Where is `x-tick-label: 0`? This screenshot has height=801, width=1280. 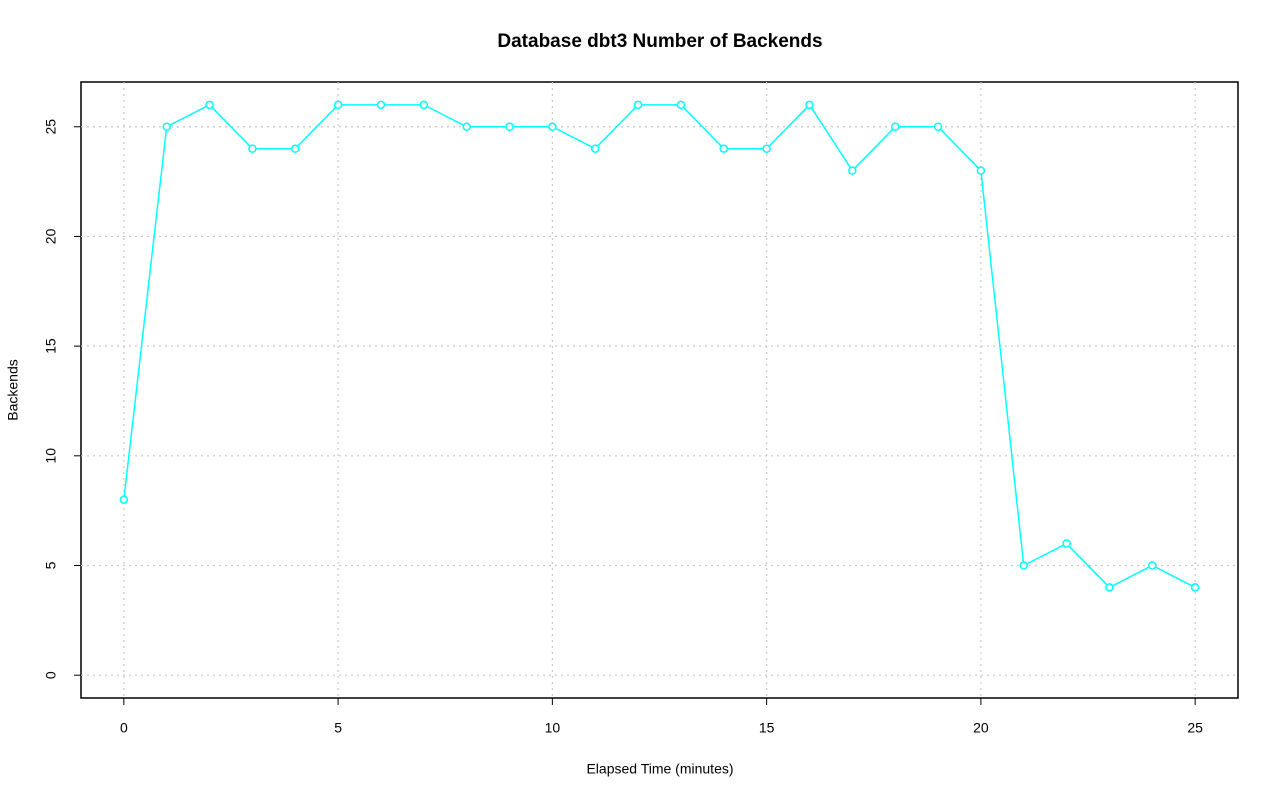
x-tick-label: 0 is located at coordinates (124, 728).